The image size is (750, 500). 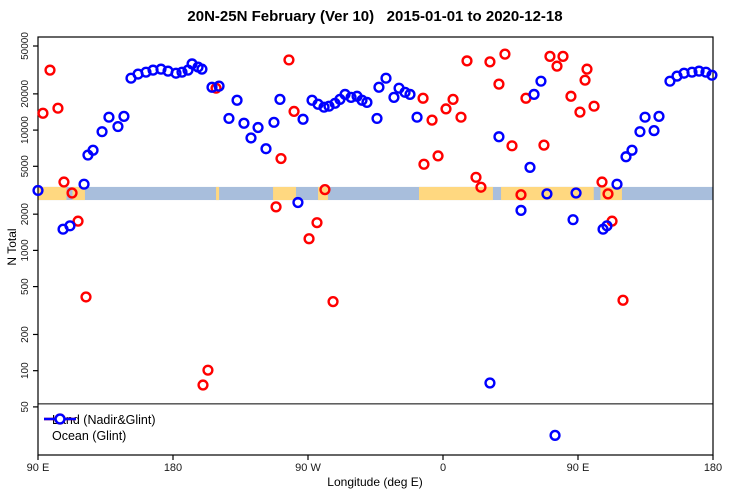 I want to click on legend-label-land: Land (Nadir&Glint), so click(x=104, y=420).